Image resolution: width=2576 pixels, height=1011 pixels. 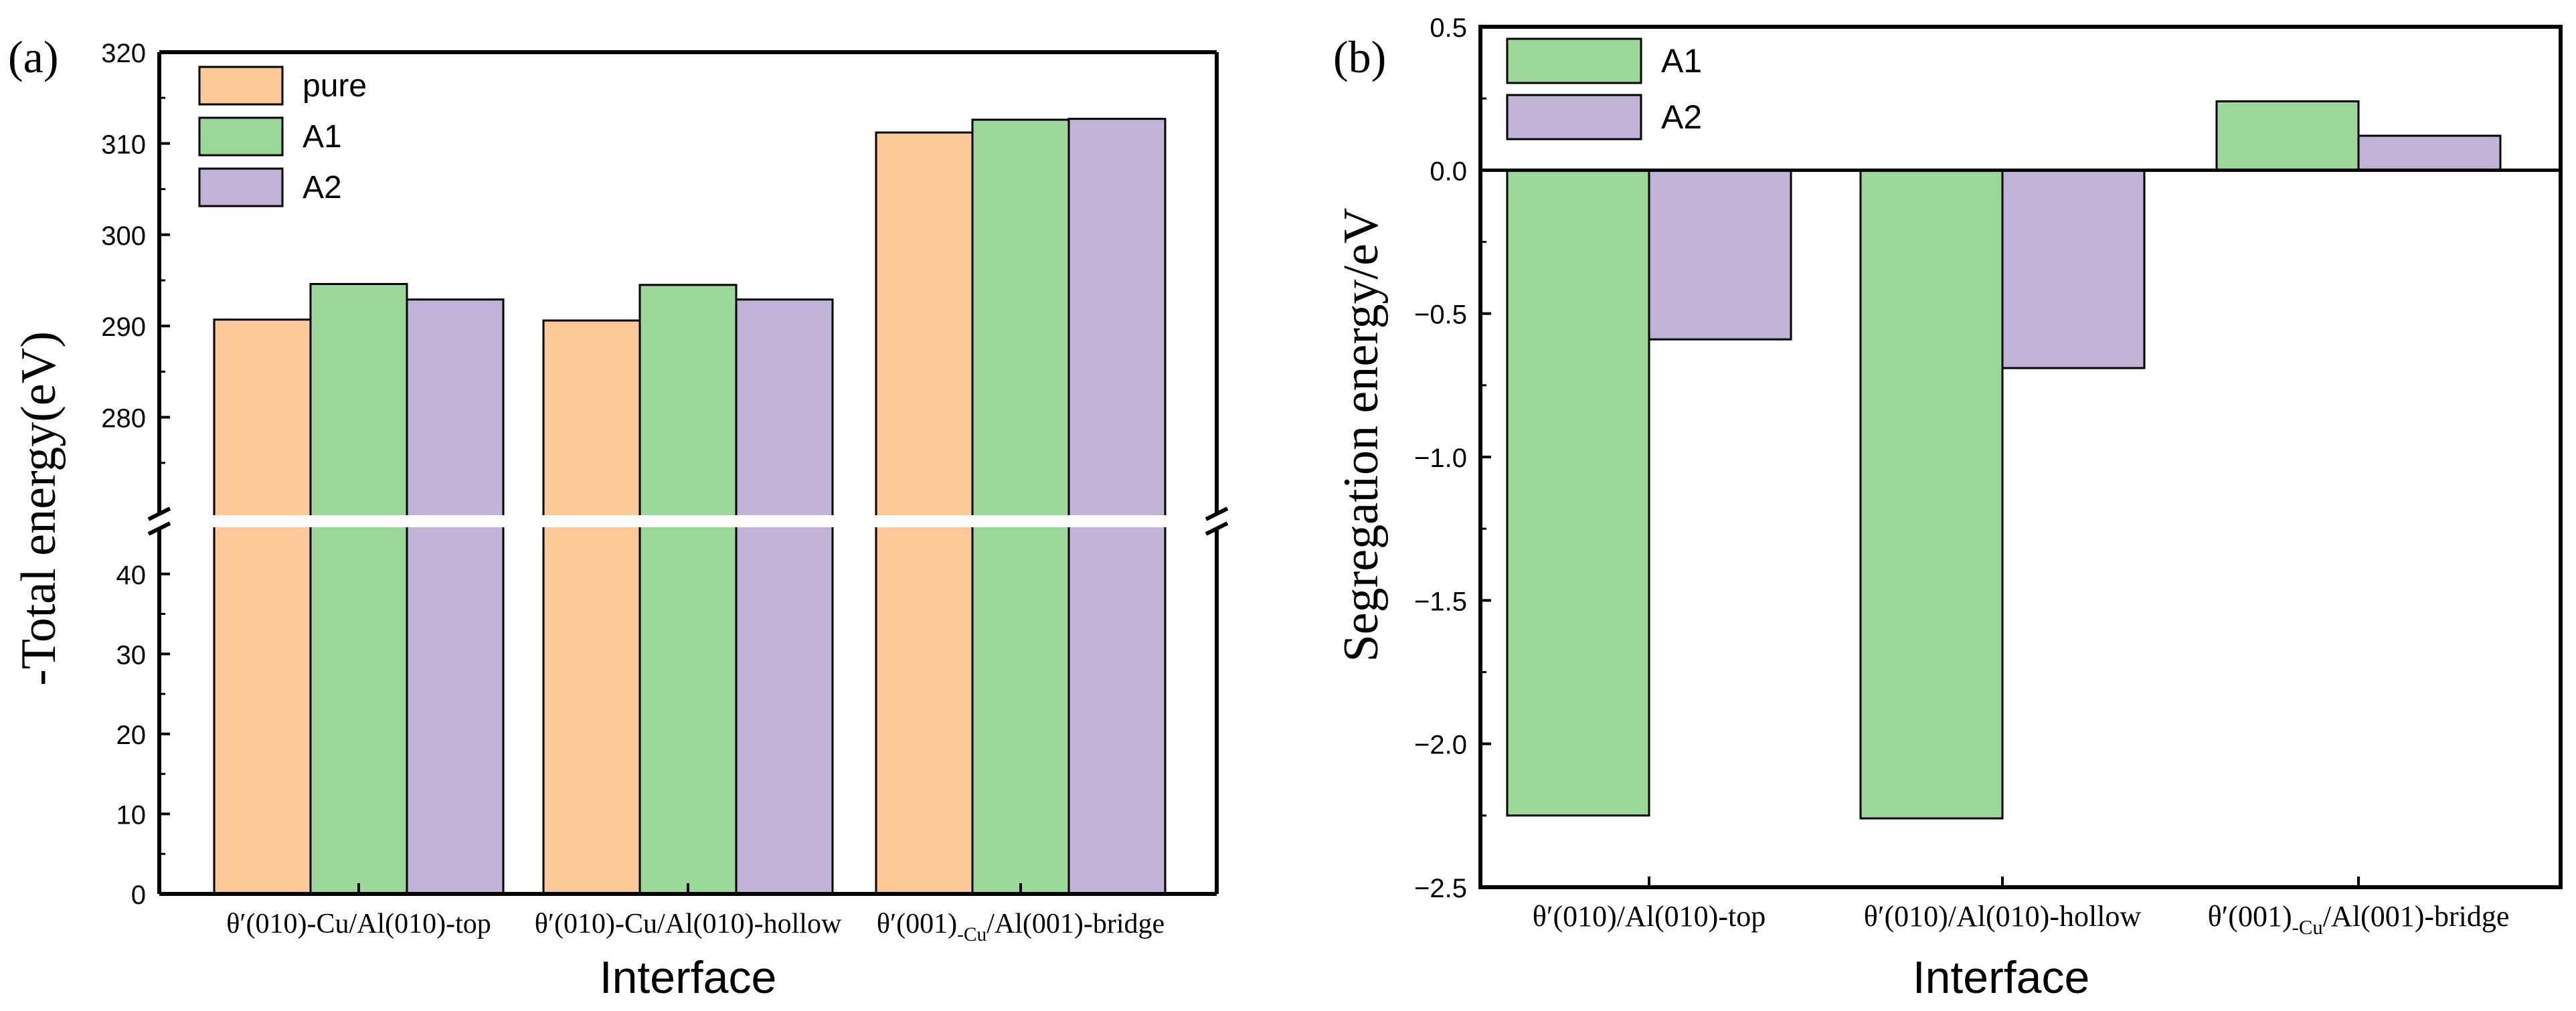 What do you see at coordinates (358, 924) in the screenshot?
I see `x-tick-label-a-0: θ′(010)-Cu/Al(010)-top` at bounding box center [358, 924].